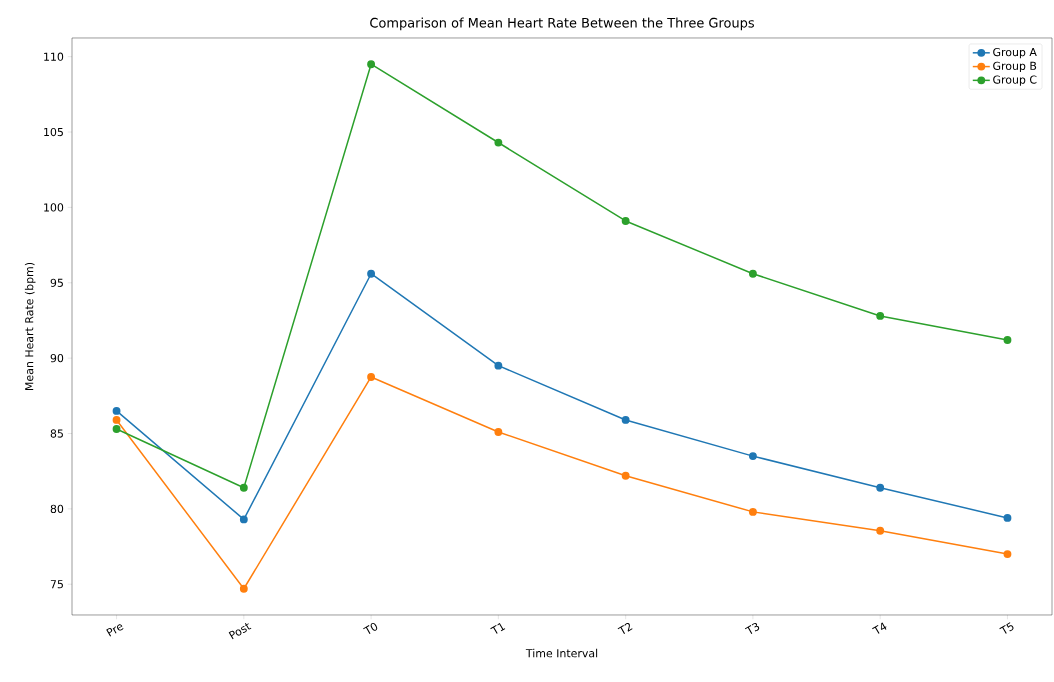  What do you see at coordinates (625, 628) in the screenshot?
I see `x-tick-label: T2` at bounding box center [625, 628].